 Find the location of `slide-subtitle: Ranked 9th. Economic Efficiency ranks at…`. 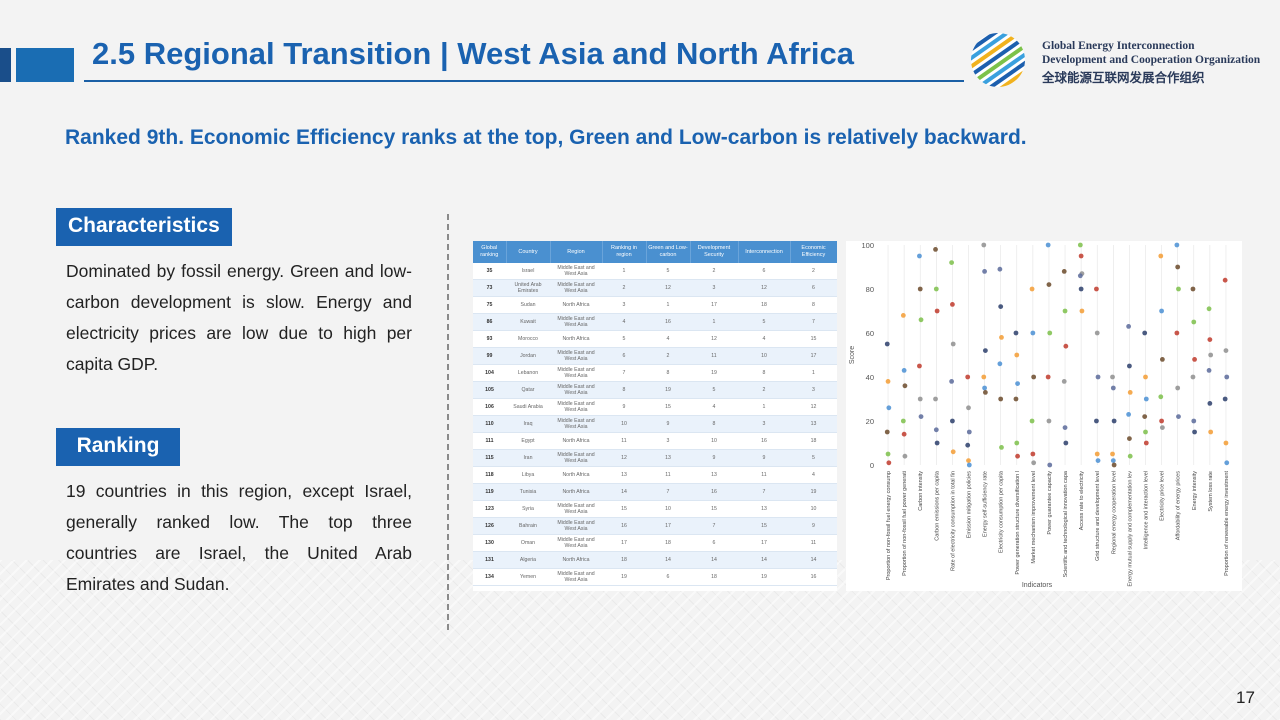

slide-subtitle: Ranked 9th. Economic Efficiency ranks at… is located at coordinates (546, 137).